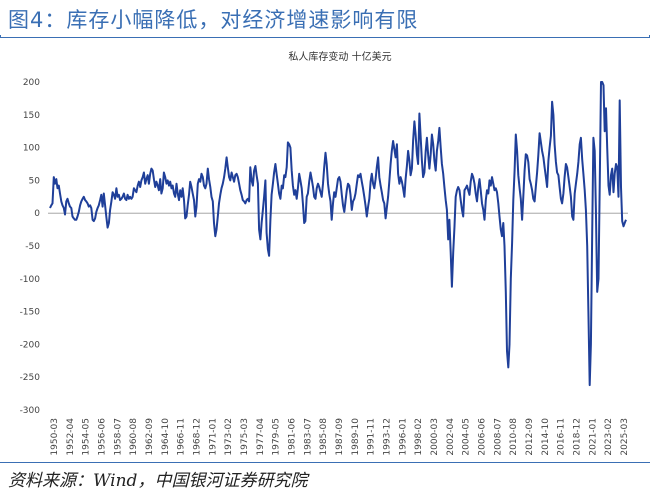 This screenshot has height=494, width=666. I want to click on x-tick-label: 2025-03, so click(625, 437).